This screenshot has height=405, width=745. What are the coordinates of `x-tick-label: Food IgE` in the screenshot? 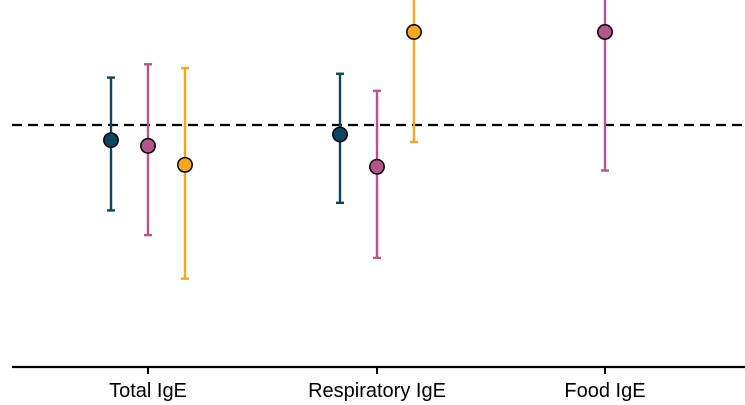 It's located at (604, 391).